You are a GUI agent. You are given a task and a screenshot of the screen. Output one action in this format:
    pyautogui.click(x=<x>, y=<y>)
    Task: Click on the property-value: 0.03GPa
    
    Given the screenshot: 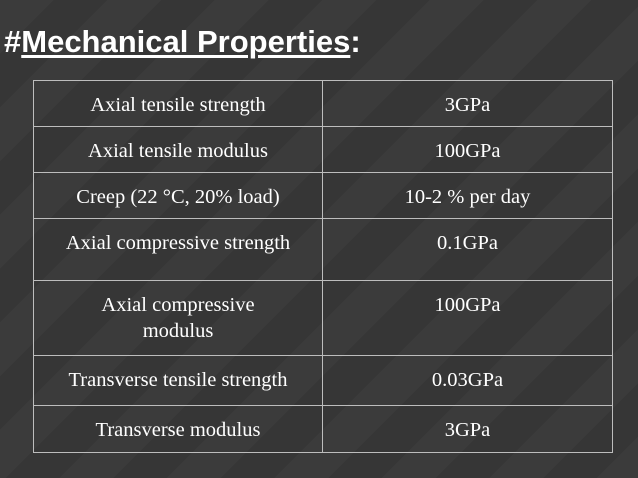 What is the action you would take?
    pyautogui.click(x=467, y=380)
    